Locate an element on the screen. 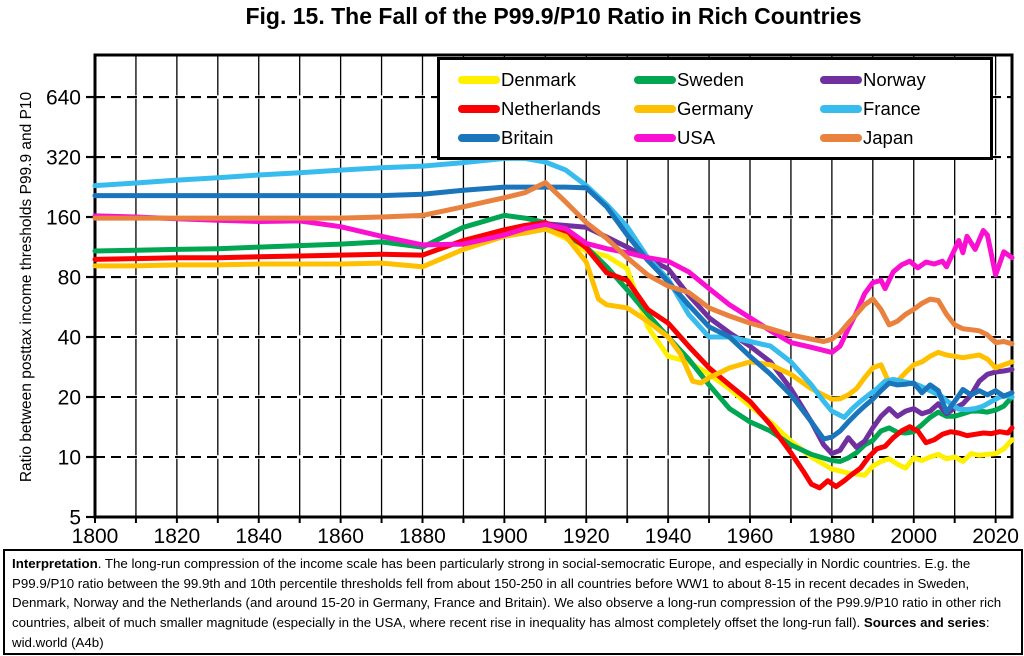 This screenshot has height=656, width=1024. x-tick-label: 1860 is located at coordinates (340, 536).